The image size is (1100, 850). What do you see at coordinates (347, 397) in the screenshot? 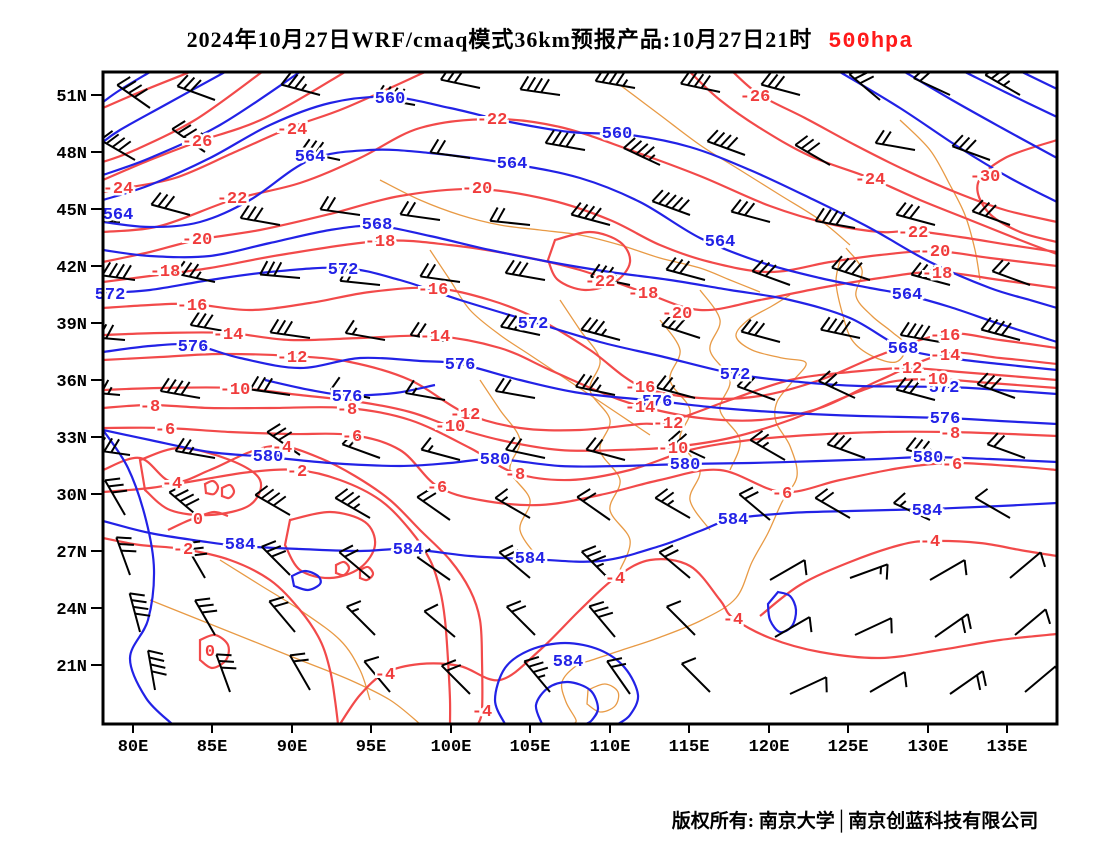
I see `contour-label: 576` at bounding box center [347, 397].